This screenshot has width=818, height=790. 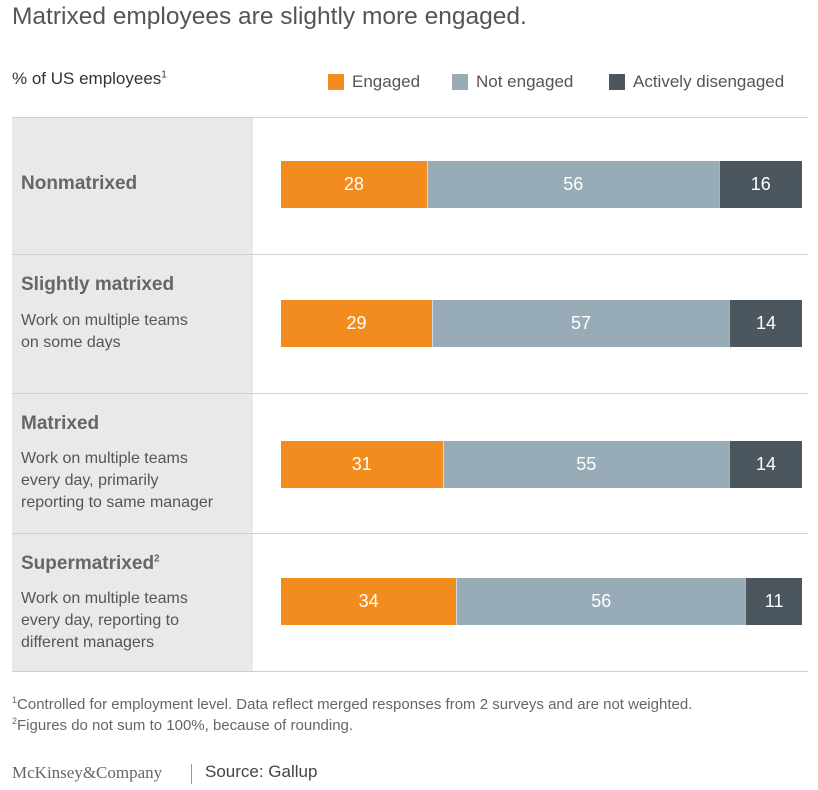 What do you see at coordinates (15, 721) in the screenshot?
I see `footnote-mark: 2` at bounding box center [15, 721].